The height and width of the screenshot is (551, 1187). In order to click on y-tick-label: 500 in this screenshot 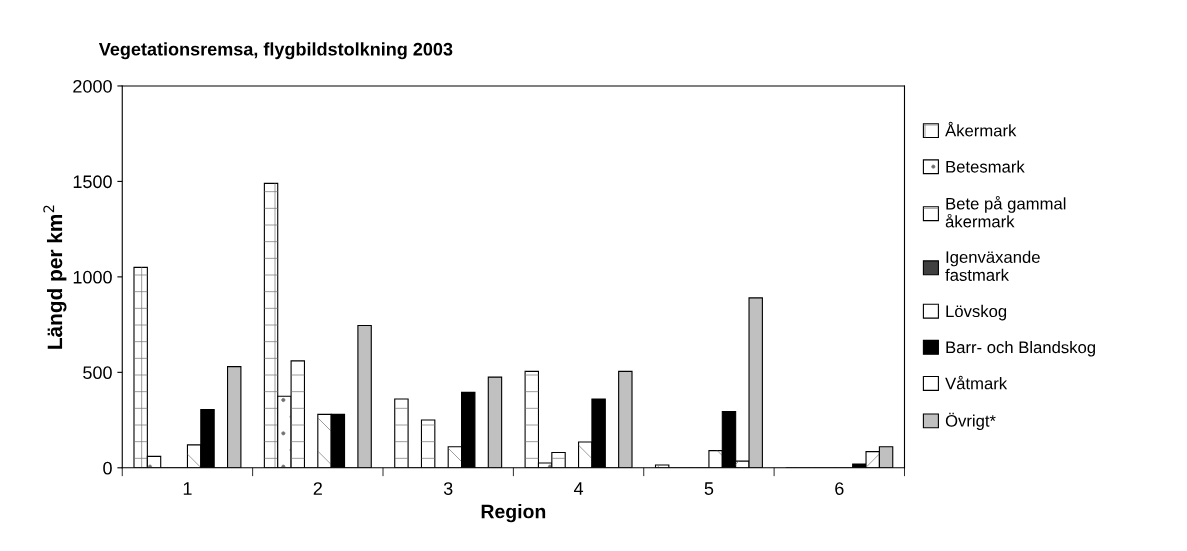, I will do `click(97, 373)`.